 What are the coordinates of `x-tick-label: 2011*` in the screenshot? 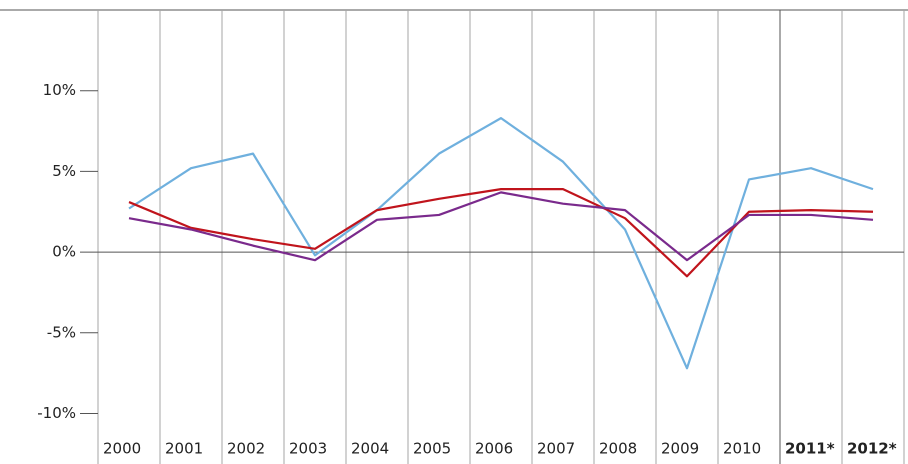 It's located at (810, 449).